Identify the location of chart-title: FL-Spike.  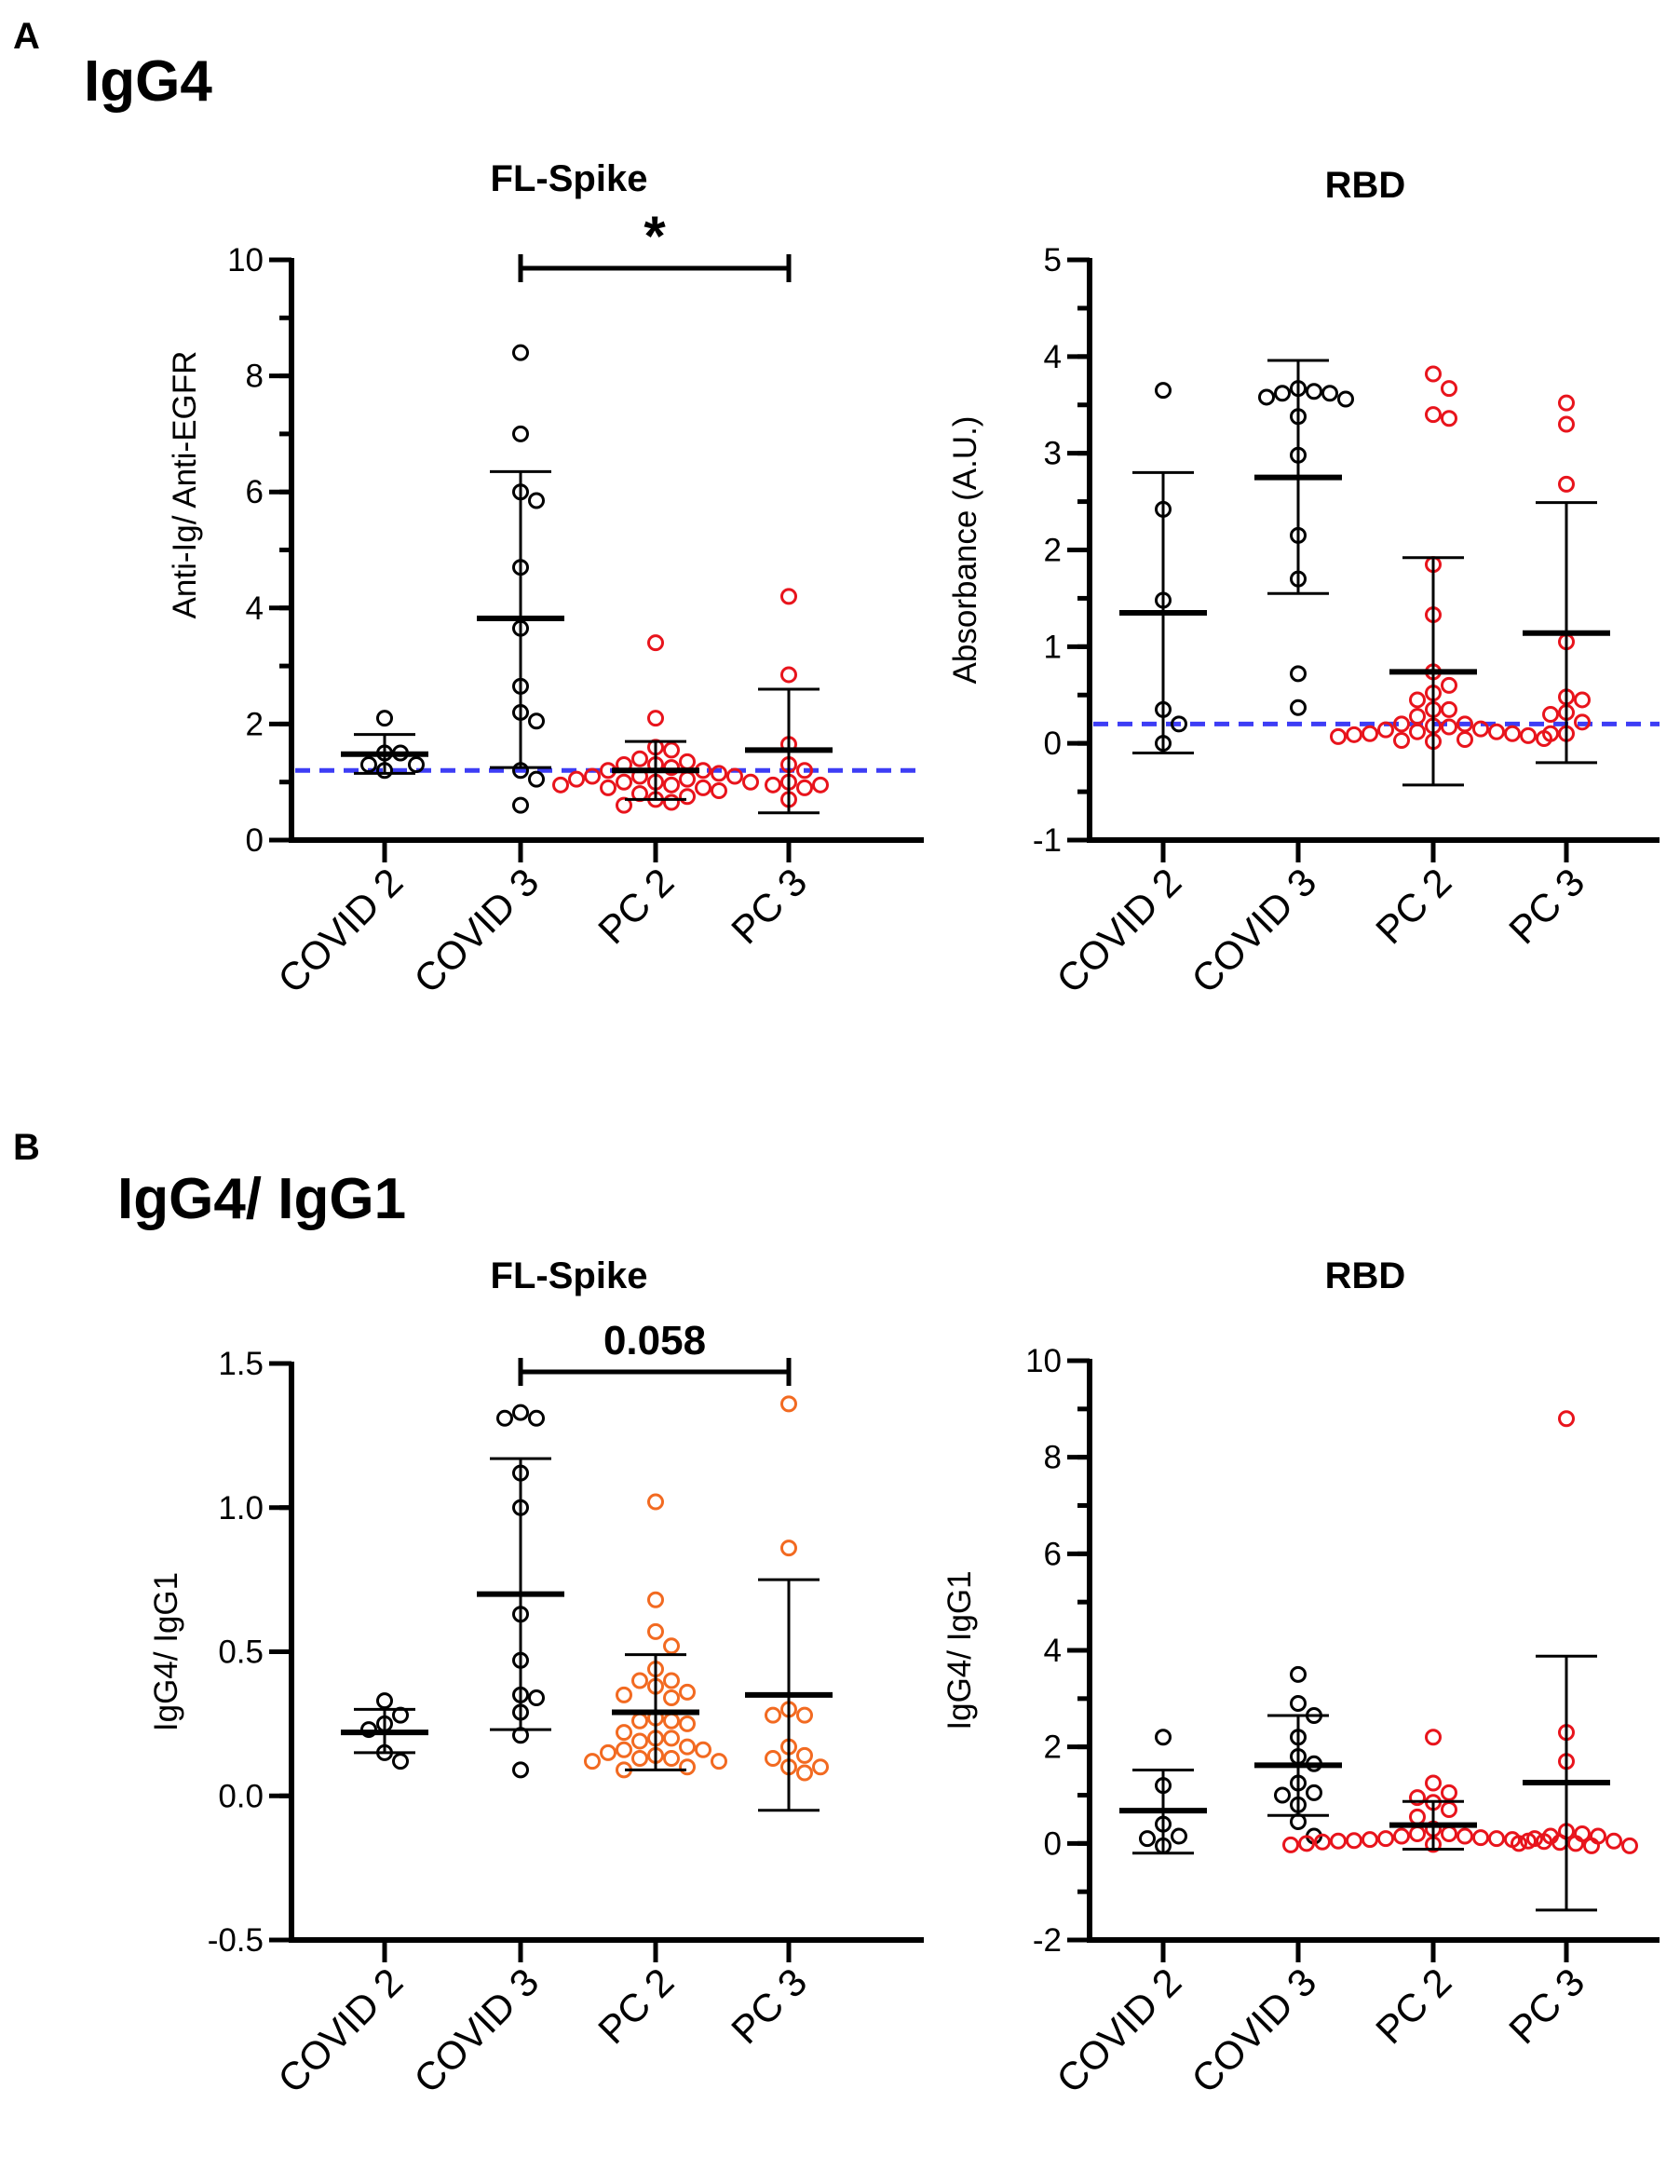
(569, 178).